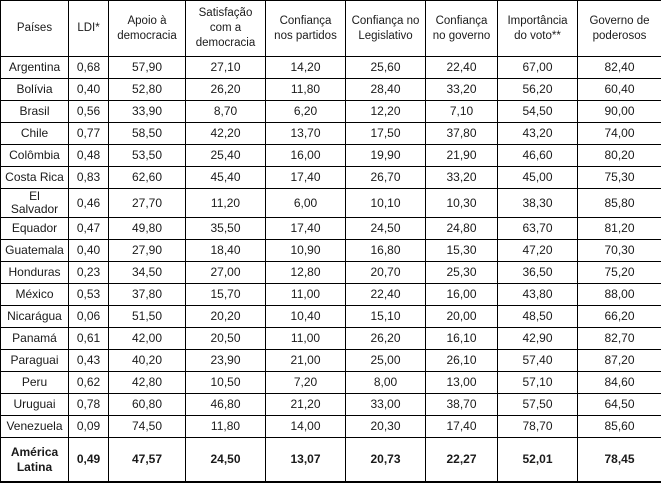 The height and width of the screenshot is (483, 661). I want to click on value-cell: 11,00, so click(306, 339).